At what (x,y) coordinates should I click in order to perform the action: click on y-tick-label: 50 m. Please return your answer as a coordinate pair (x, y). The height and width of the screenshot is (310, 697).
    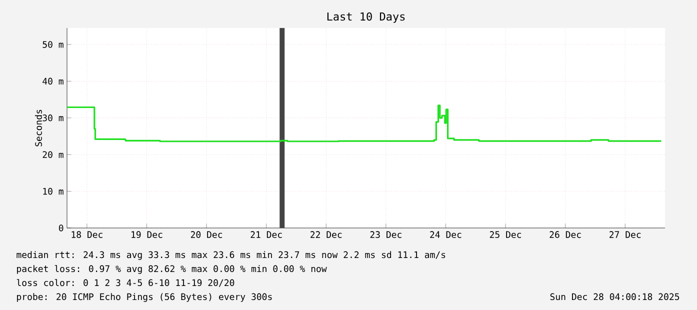
    Looking at the image, I should click on (53, 44).